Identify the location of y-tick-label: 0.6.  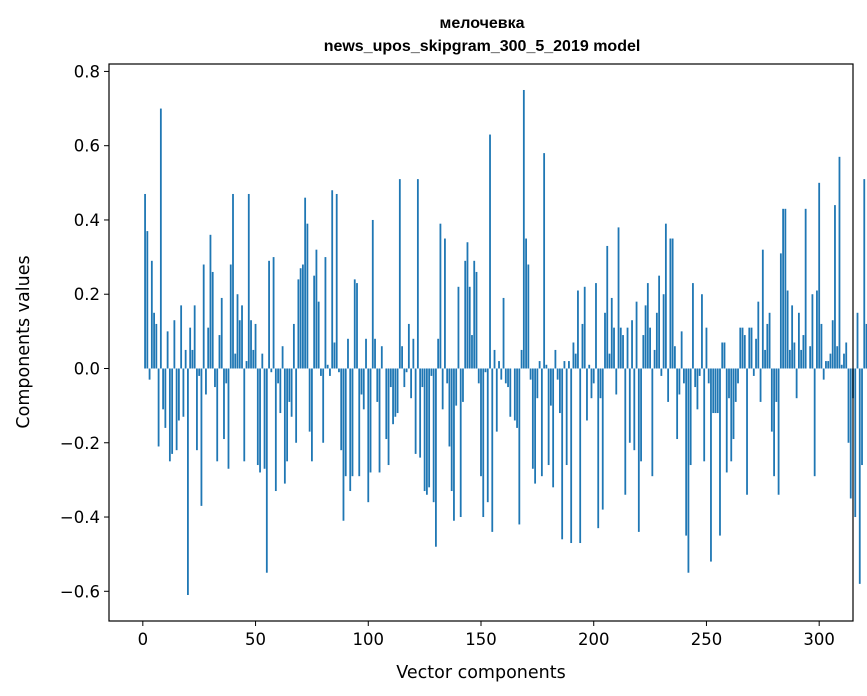
(87, 146).